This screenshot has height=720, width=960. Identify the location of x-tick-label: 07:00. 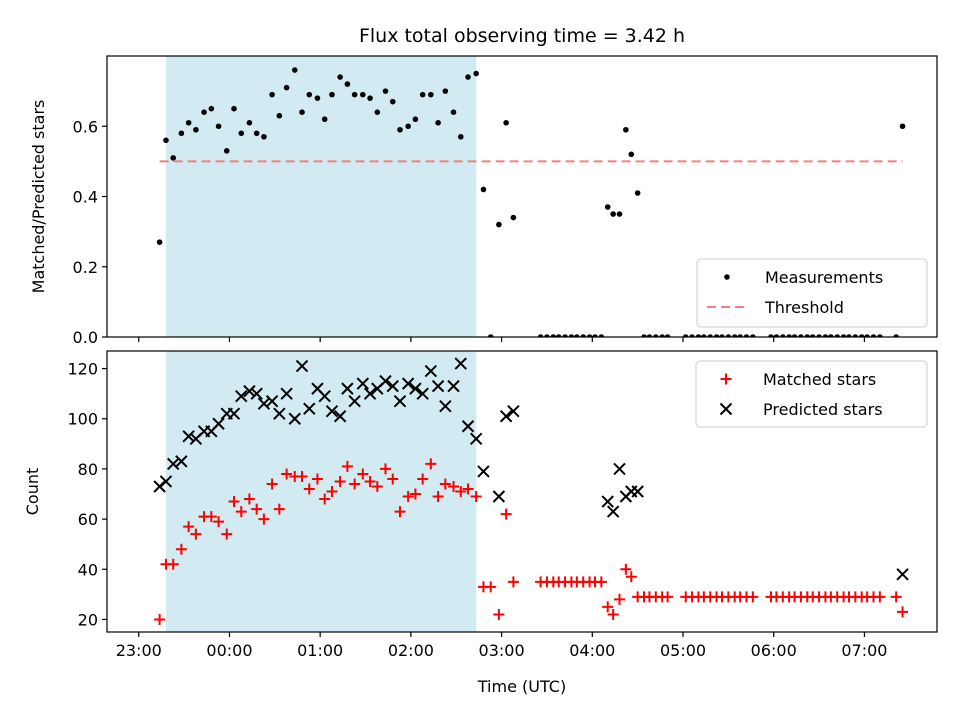
(864, 650).